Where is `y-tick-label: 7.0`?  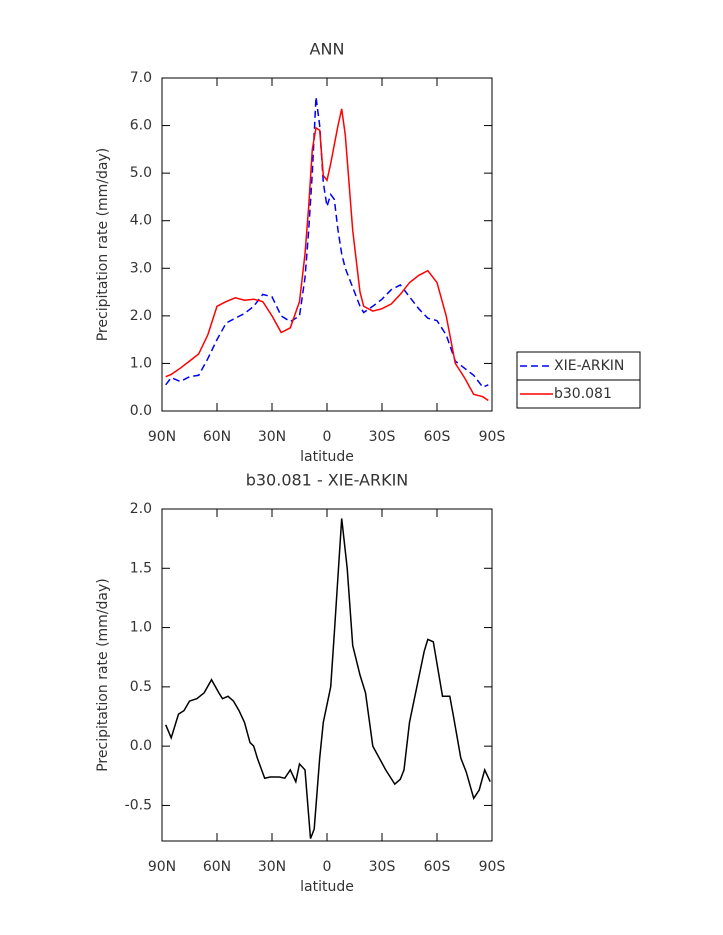 y-tick-label: 7.0 is located at coordinates (141, 78).